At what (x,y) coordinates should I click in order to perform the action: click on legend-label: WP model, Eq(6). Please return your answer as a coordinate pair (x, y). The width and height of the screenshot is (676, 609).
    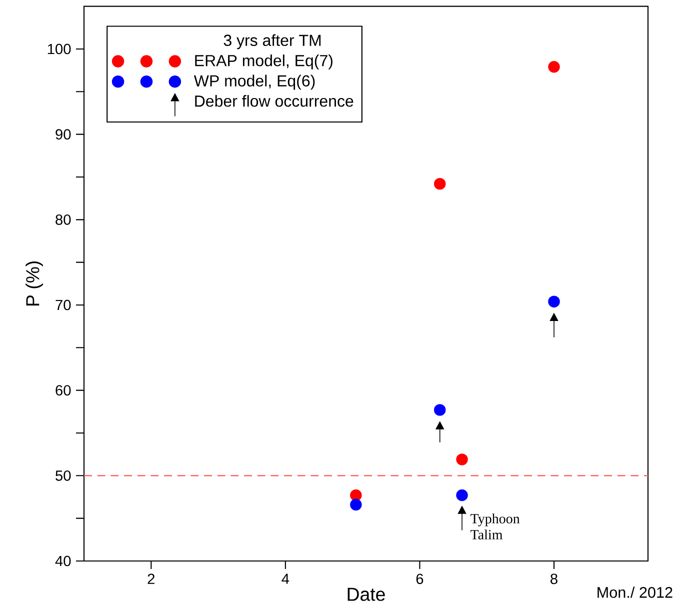
    Looking at the image, I should click on (254, 82).